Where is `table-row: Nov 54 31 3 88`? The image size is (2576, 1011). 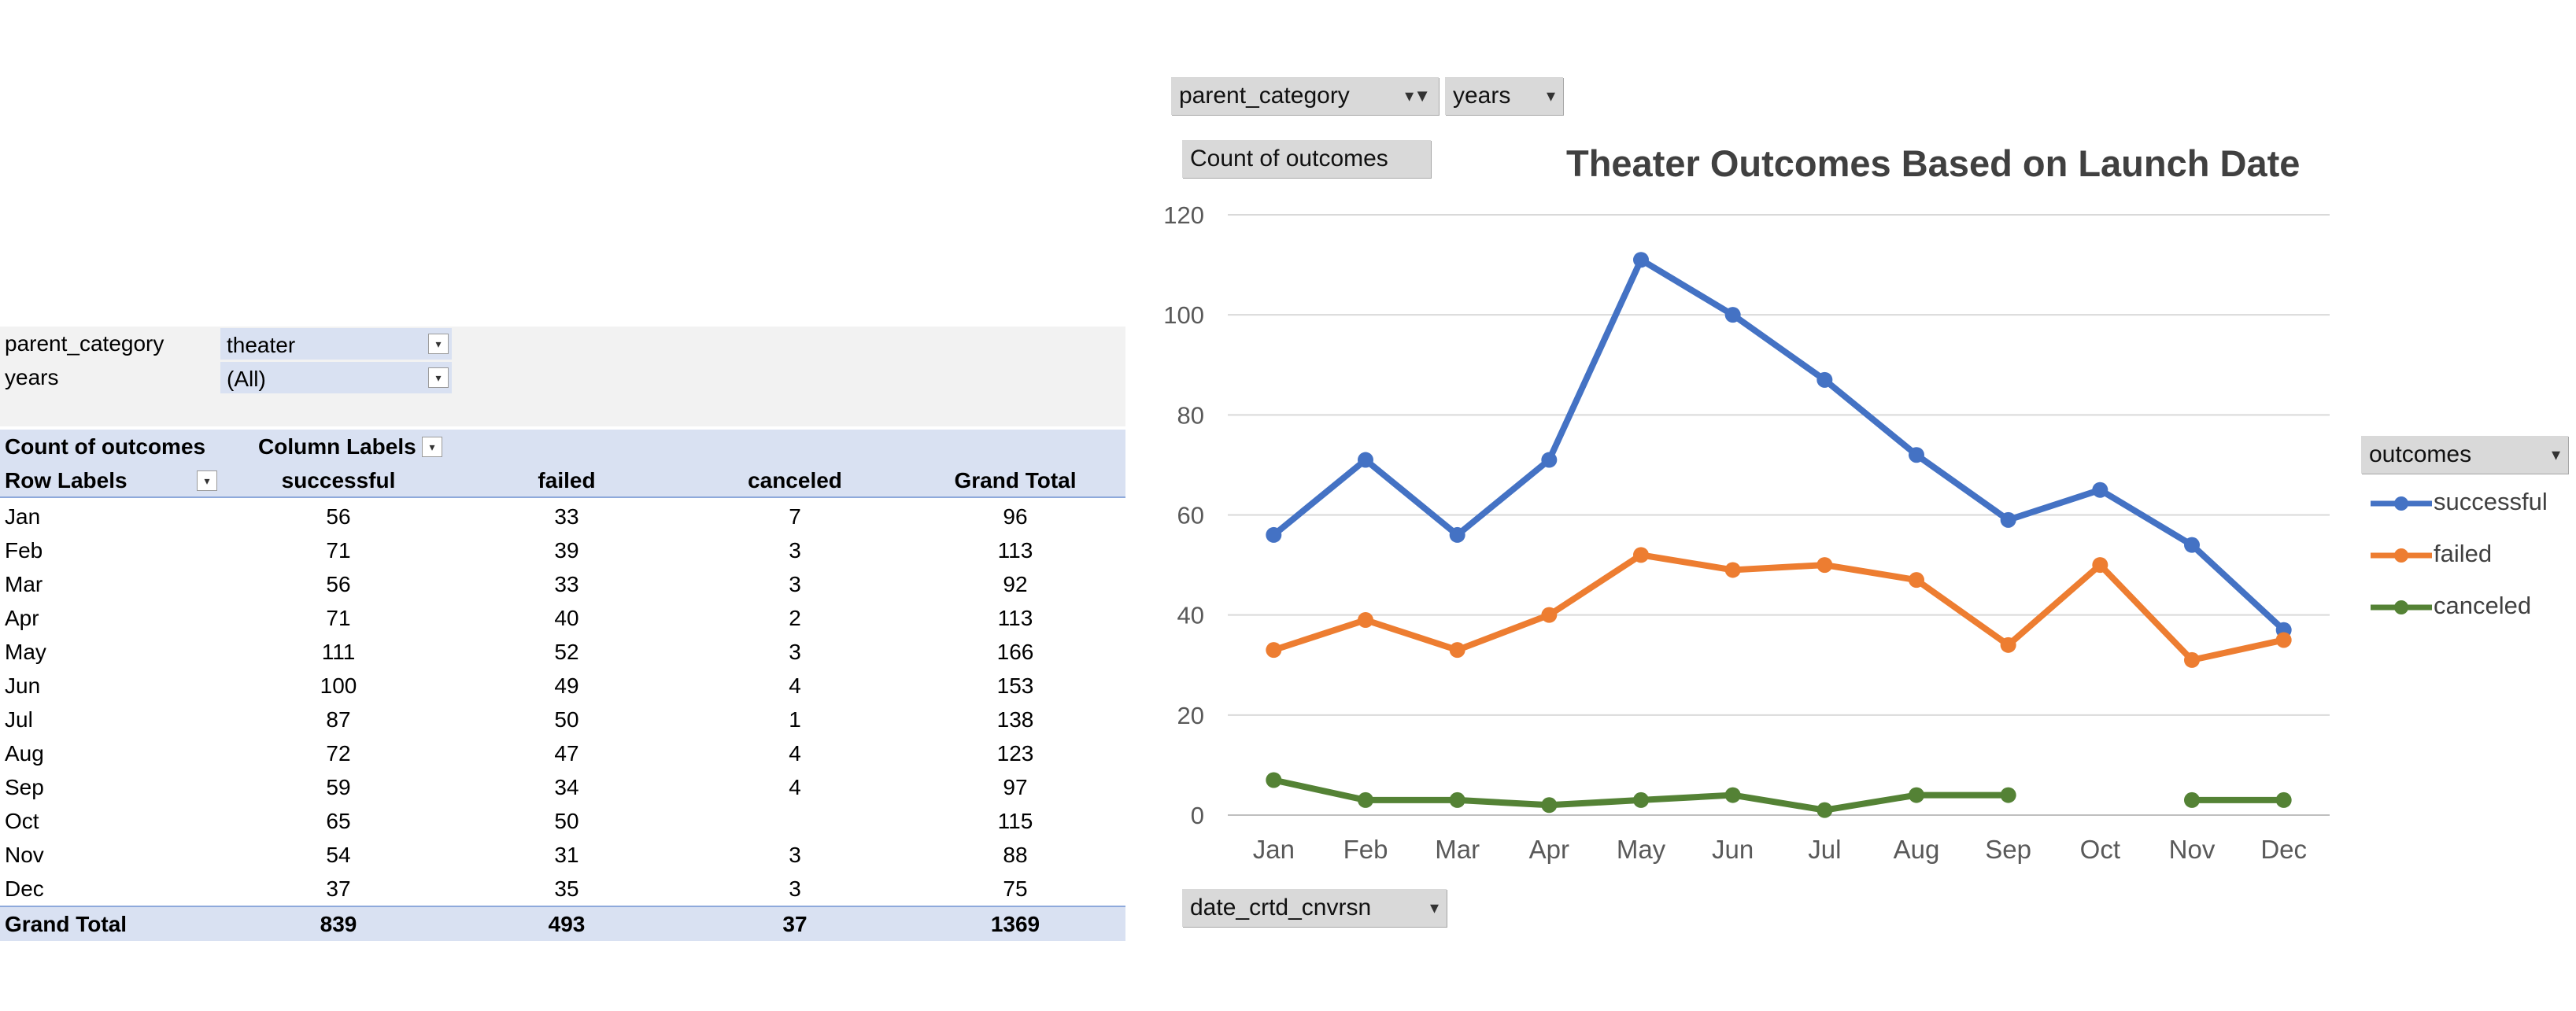
table-row: Nov 54 31 3 88 is located at coordinates (562, 855).